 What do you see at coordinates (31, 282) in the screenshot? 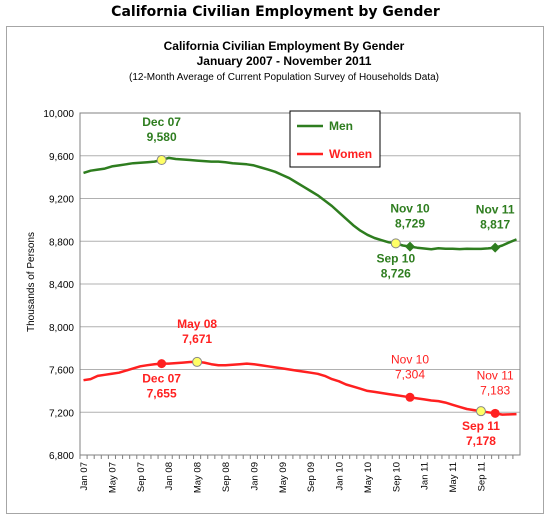
I see `y-axis-label: Thousands of Persons` at bounding box center [31, 282].